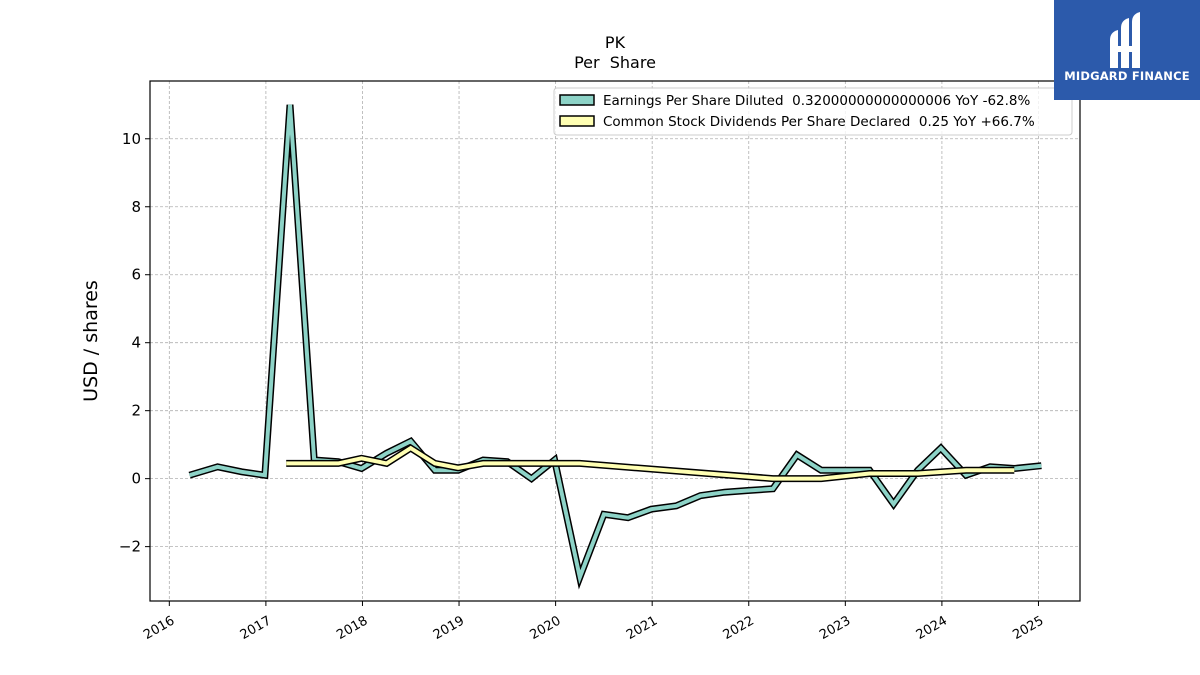 Image resolution: width=1200 pixels, height=675 pixels. What do you see at coordinates (615, 42) in the screenshot?
I see `chart-title: PK` at bounding box center [615, 42].